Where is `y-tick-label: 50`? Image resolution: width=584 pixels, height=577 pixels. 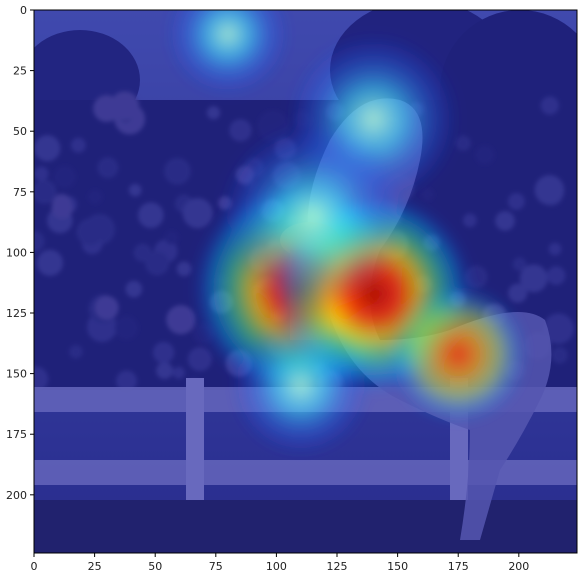
y-tick-label: 50 is located at coordinates (20, 131).